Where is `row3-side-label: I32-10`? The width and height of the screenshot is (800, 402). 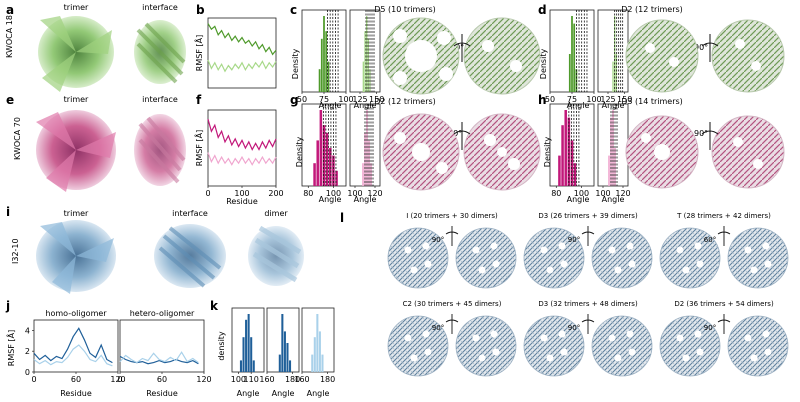 row3-side-label: I32-10 is located at coordinates (15, 251).